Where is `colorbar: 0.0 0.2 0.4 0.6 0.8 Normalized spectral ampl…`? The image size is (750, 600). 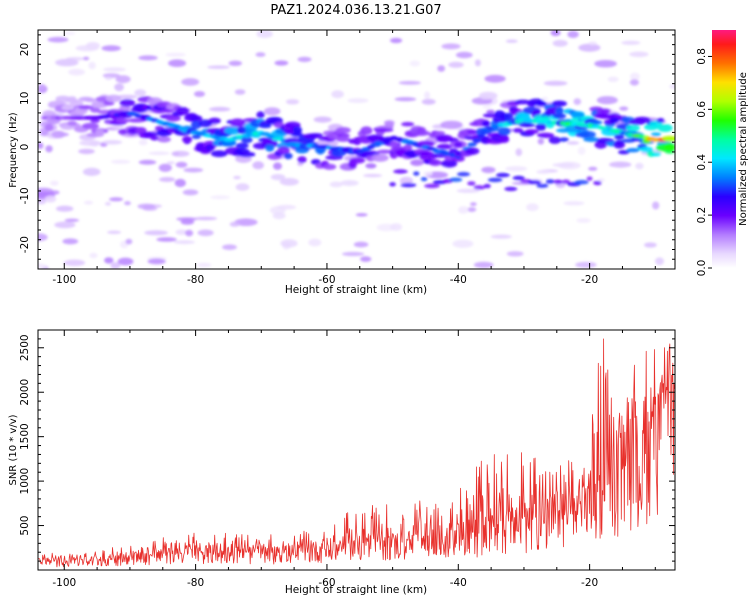 colorbar: 0.0 0.2 0.4 0.6 0.8 Normalized spectral ampl… is located at coordinates (722, 153).